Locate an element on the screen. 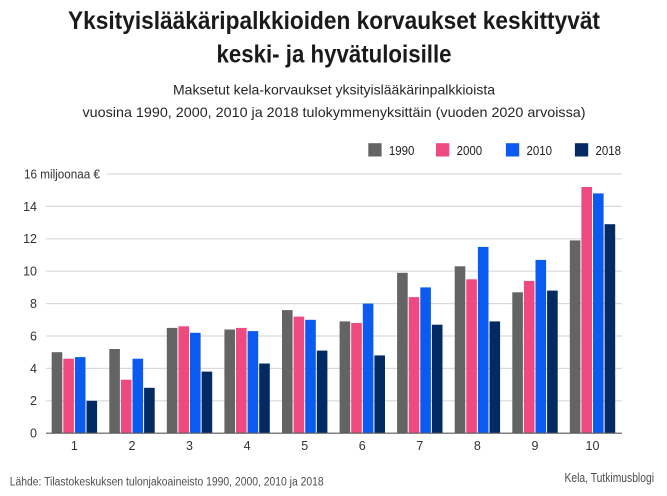 Image resolution: width=667 pixels, height=496 pixels. svg-text: 2018 is located at coordinates (609, 150).